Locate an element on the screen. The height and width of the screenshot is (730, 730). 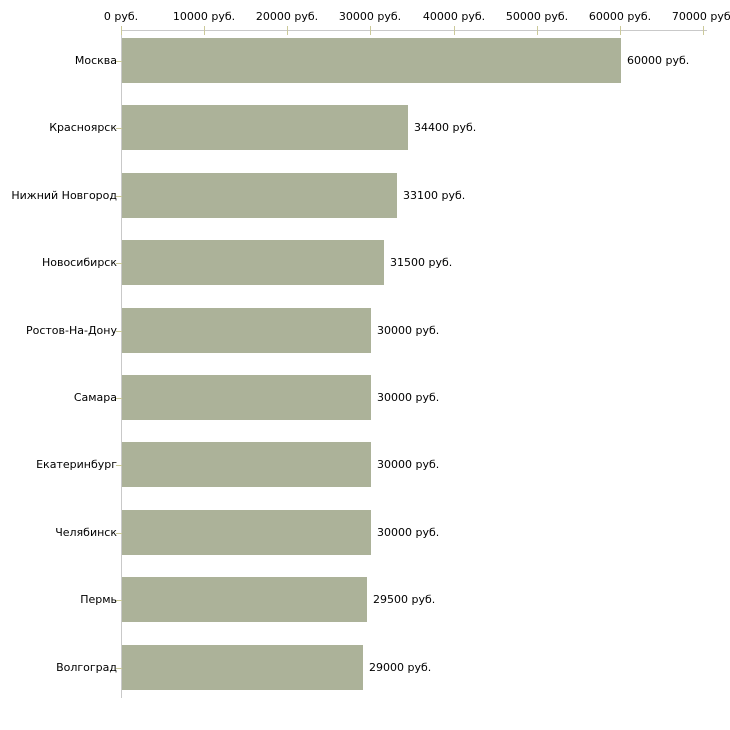
x-axis-tick-label: 30000 руб. is located at coordinates (370, 16).